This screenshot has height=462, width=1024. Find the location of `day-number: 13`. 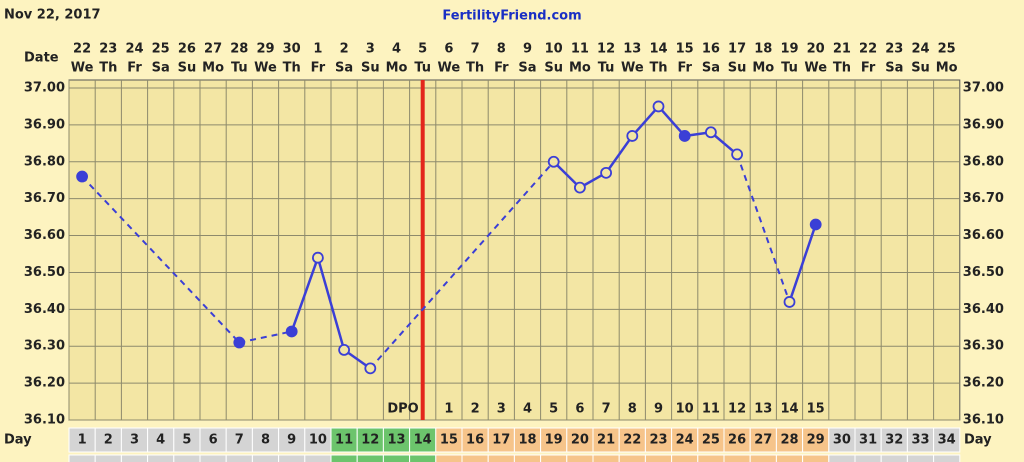

day-number: 13 is located at coordinates (396, 440).